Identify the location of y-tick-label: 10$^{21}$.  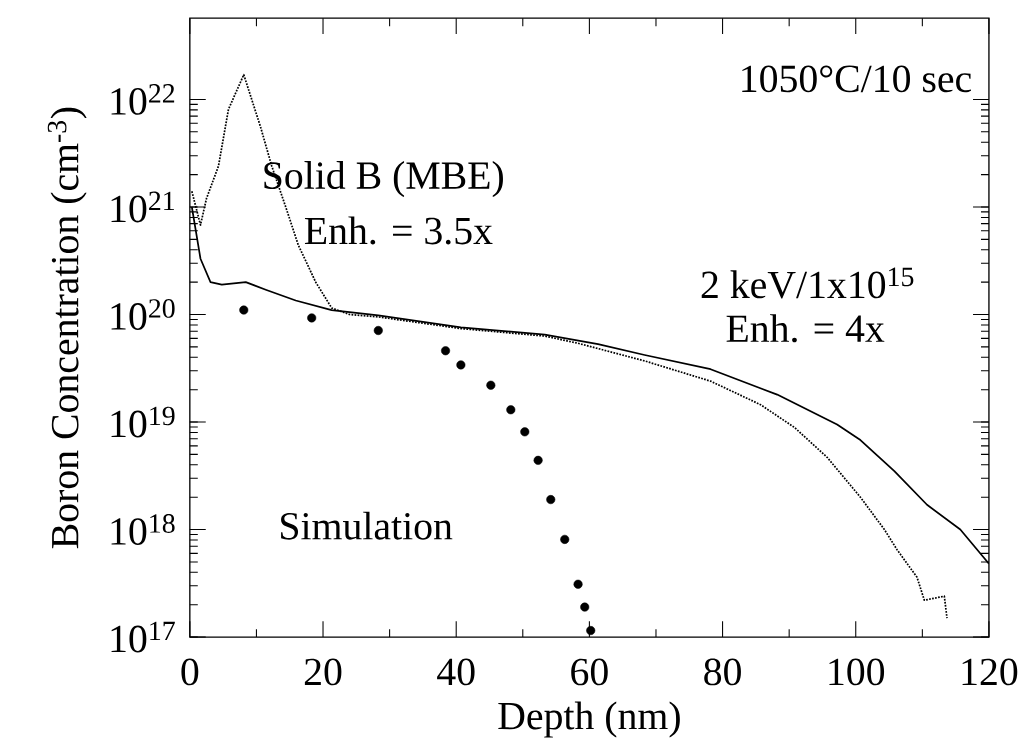
(142, 207).